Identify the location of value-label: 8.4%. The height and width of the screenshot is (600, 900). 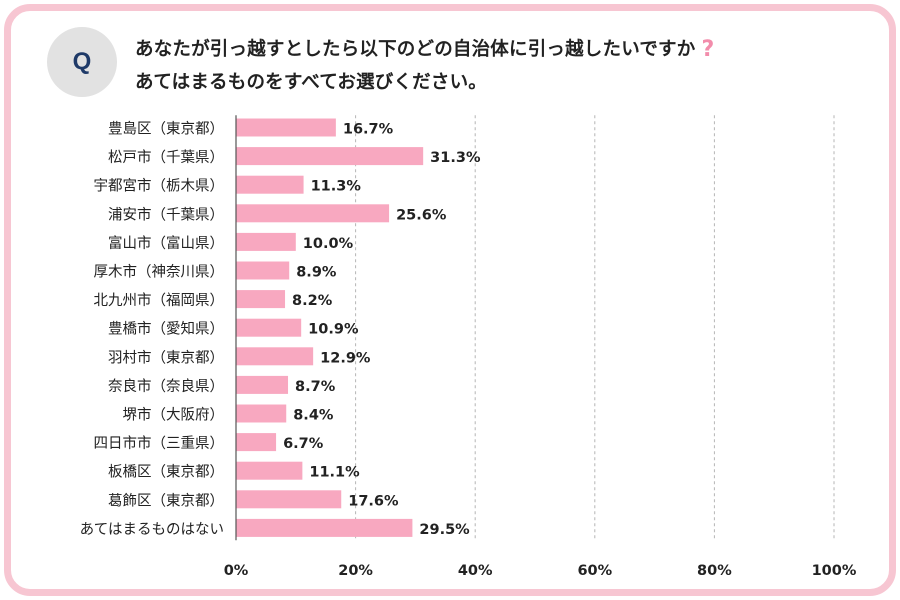
(313, 416).